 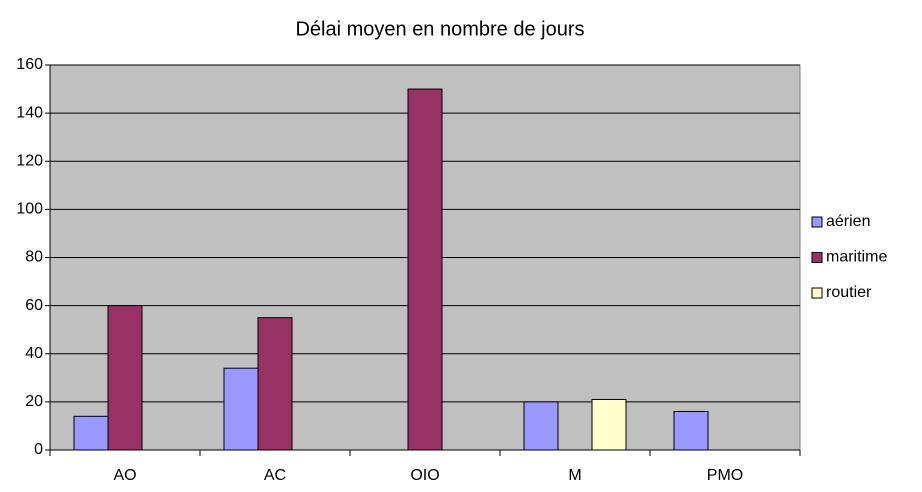 I want to click on legend-label: routier, so click(x=849, y=292).